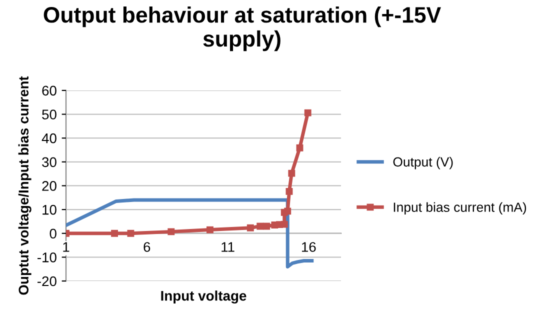 This screenshot has width=550, height=323. What do you see at coordinates (49, 186) in the screenshot?
I see `y-tick-label: 20` at bounding box center [49, 186].